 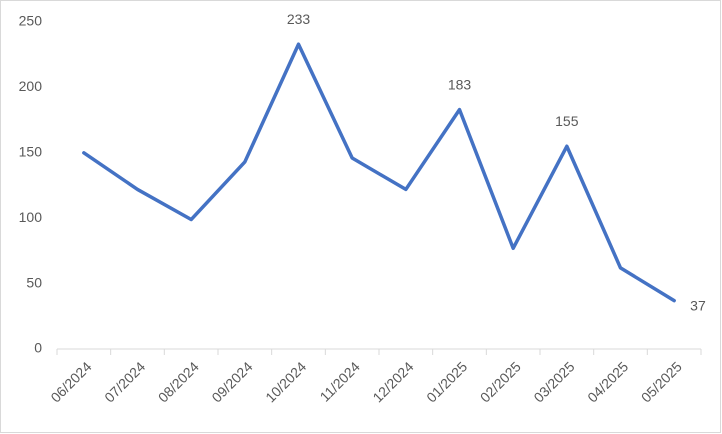 What do you see at coordinates (38, 348) in the screenshot?
I see `y-tick-label: 0` at bounding box center [38, 348].